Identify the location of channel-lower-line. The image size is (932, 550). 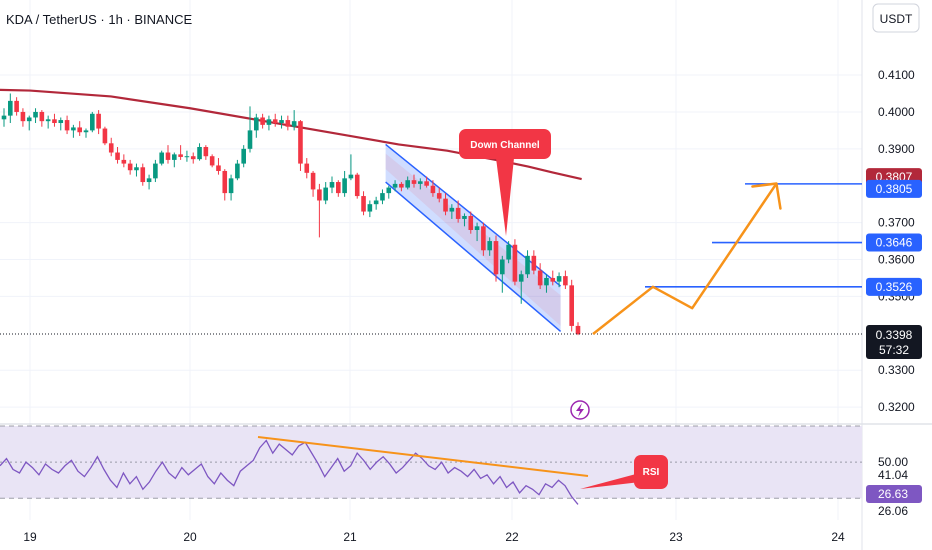
(473, 257).